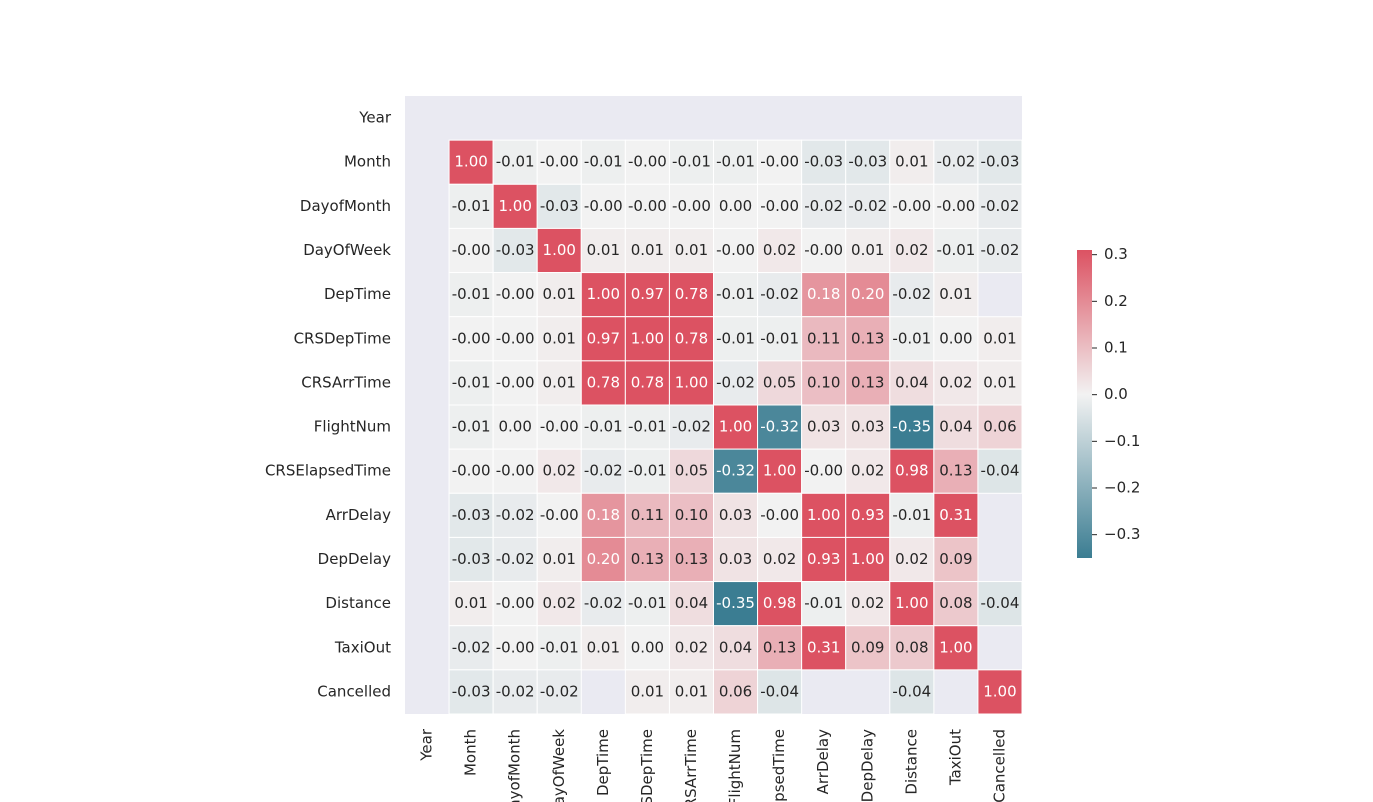 The image size is (1373, 802). I want to click on cell-label: 0.31, so click(823, 647).